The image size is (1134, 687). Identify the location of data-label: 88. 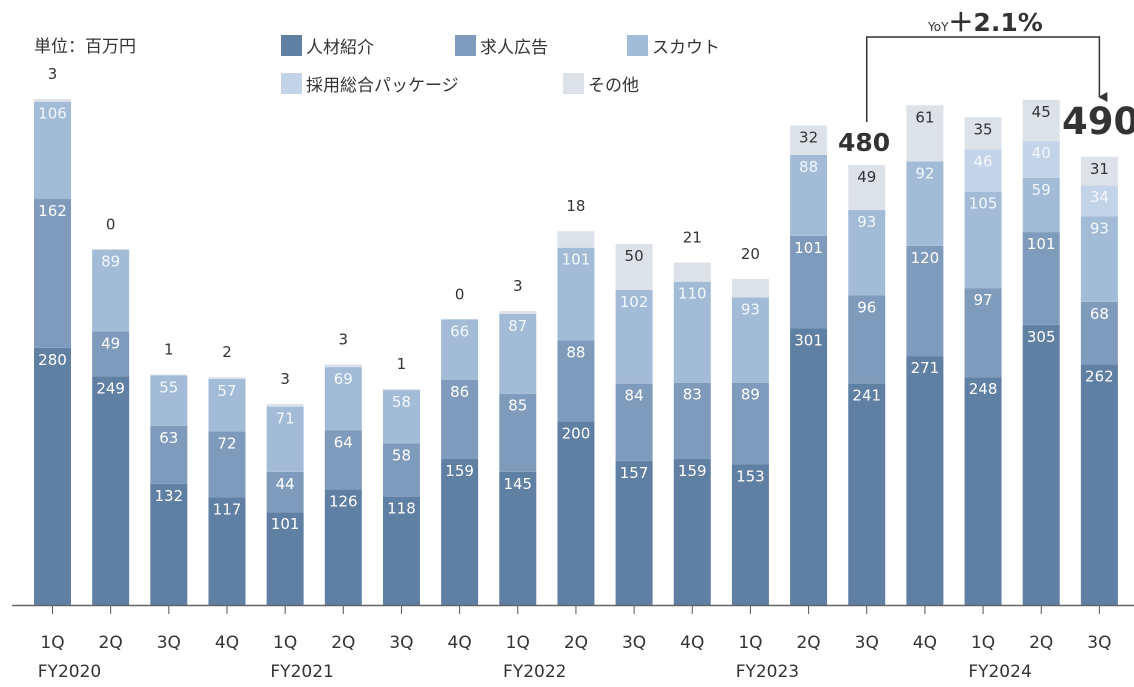
(808, 167).